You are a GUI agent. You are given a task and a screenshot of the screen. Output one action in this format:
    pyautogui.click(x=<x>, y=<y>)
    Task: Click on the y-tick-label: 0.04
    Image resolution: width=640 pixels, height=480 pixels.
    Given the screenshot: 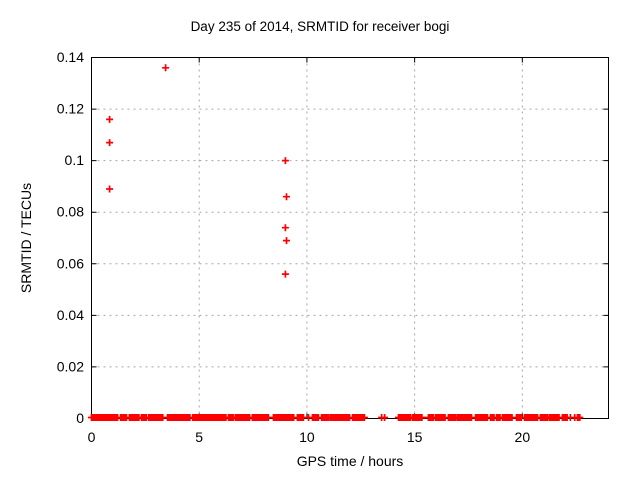 What is the action you would take?
    pyautogui.click(x=70, y=315)
    